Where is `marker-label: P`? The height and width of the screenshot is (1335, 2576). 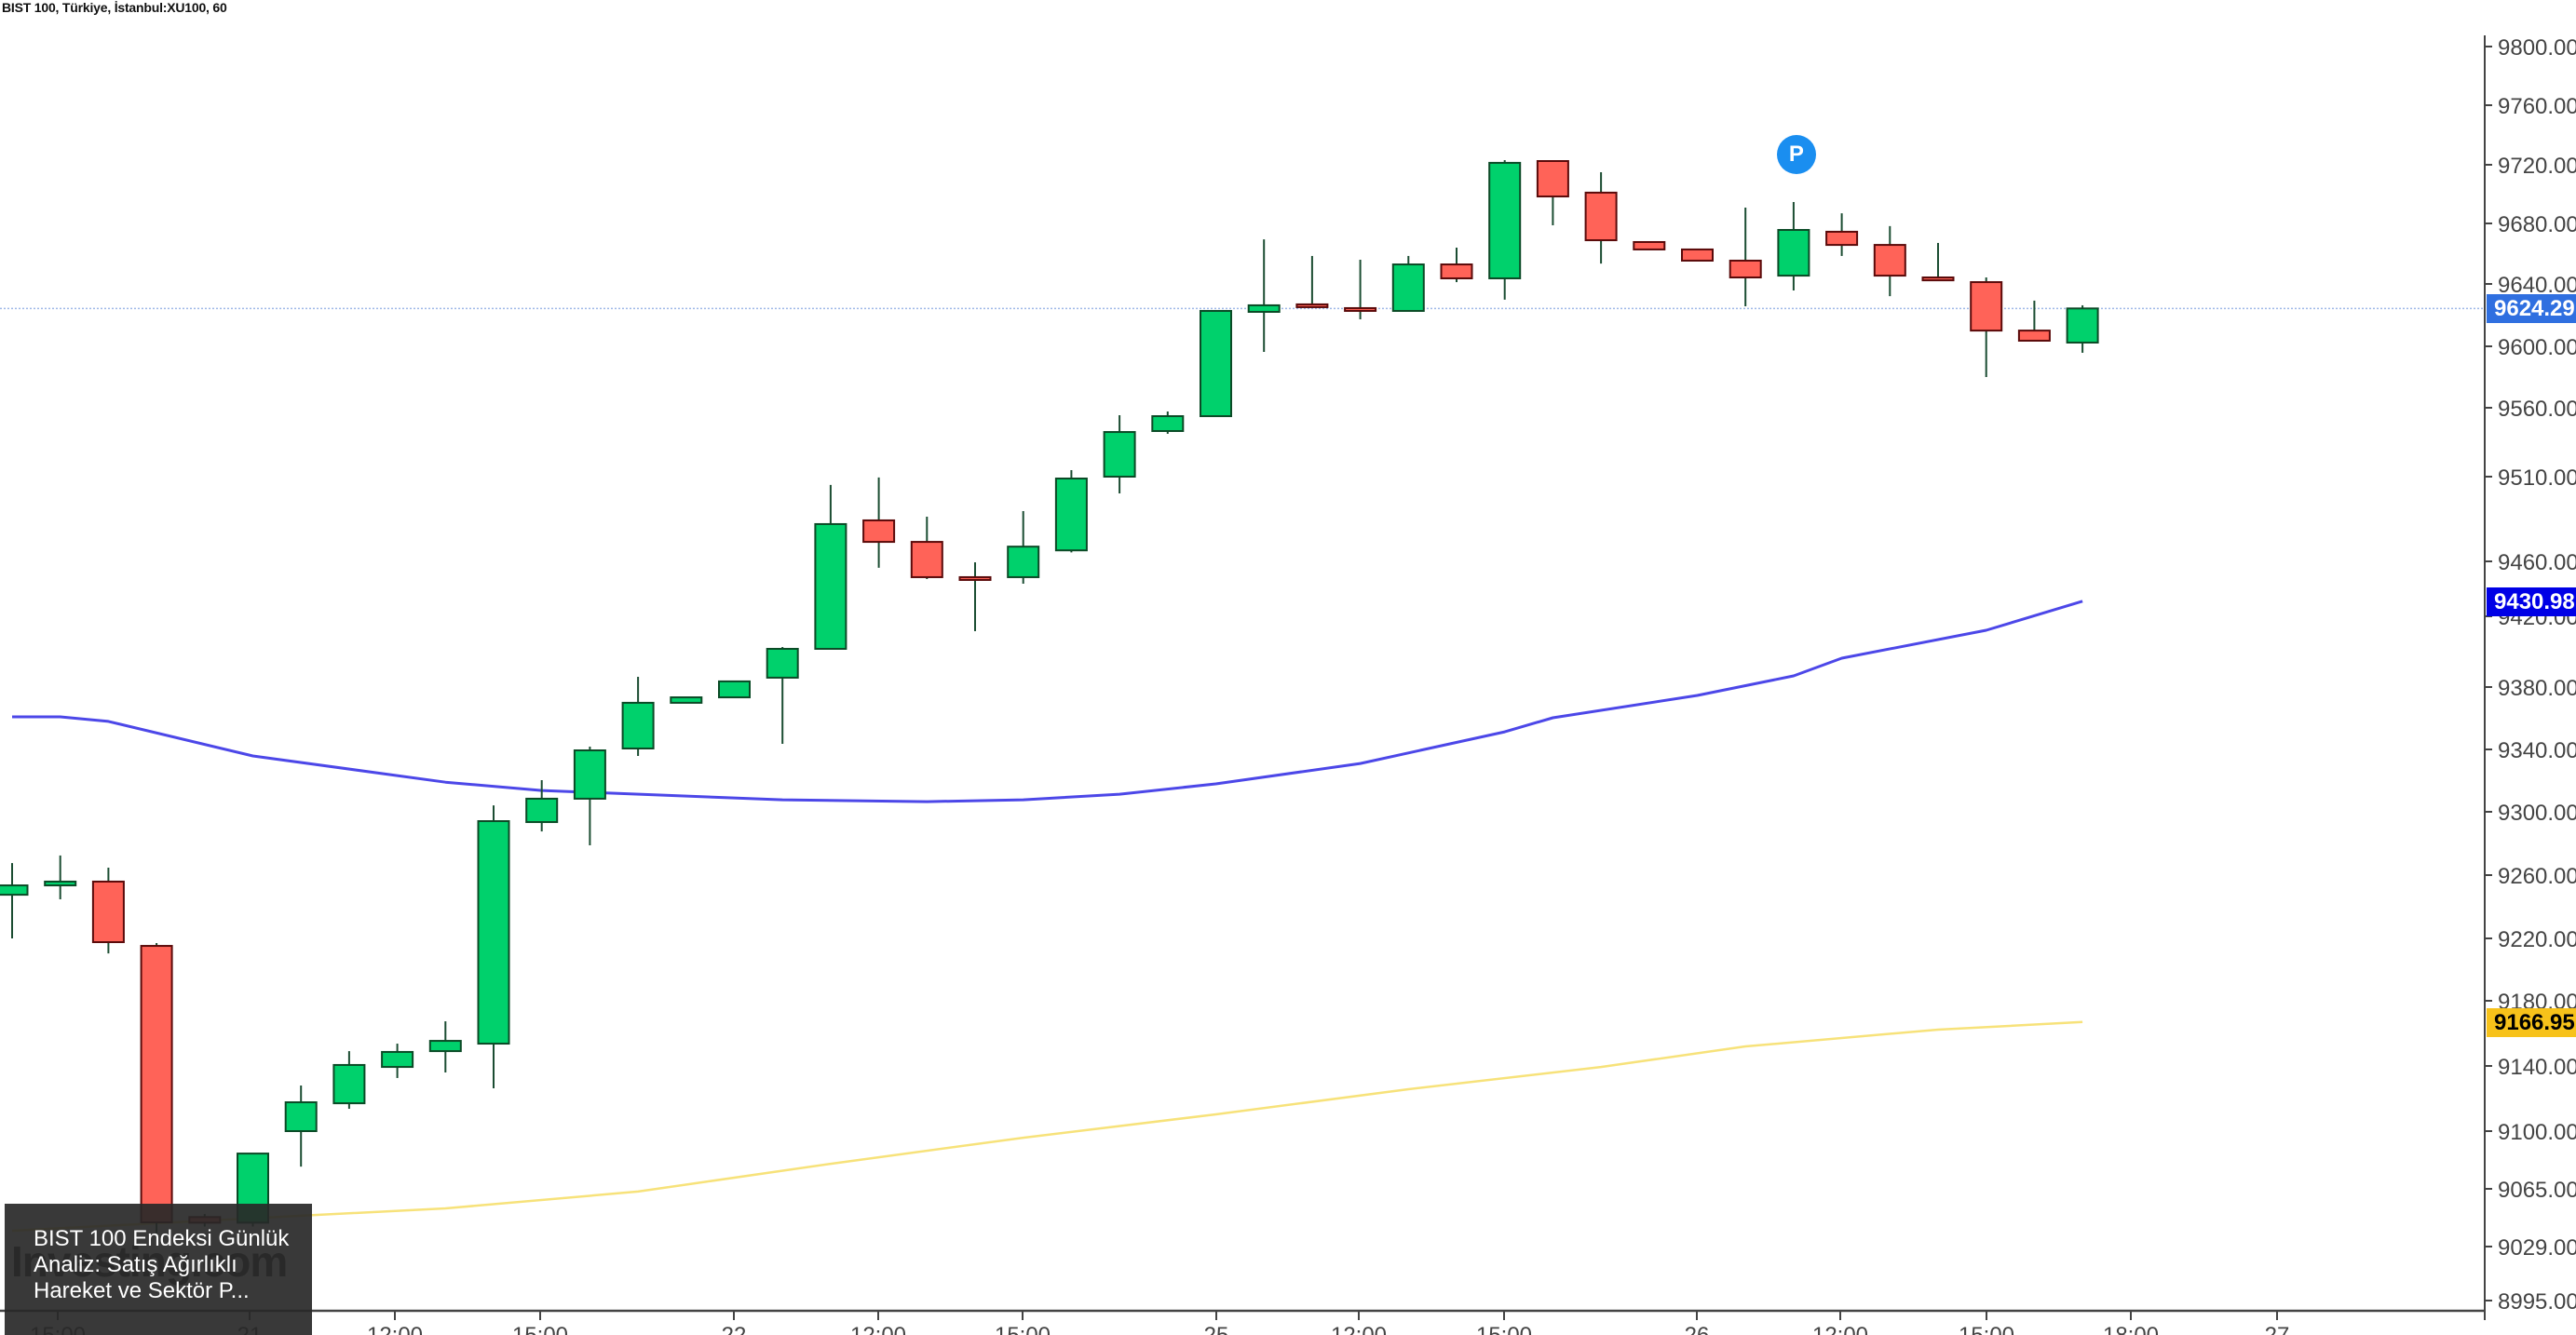 marker-label: P is located at coordinates (1796, 154).